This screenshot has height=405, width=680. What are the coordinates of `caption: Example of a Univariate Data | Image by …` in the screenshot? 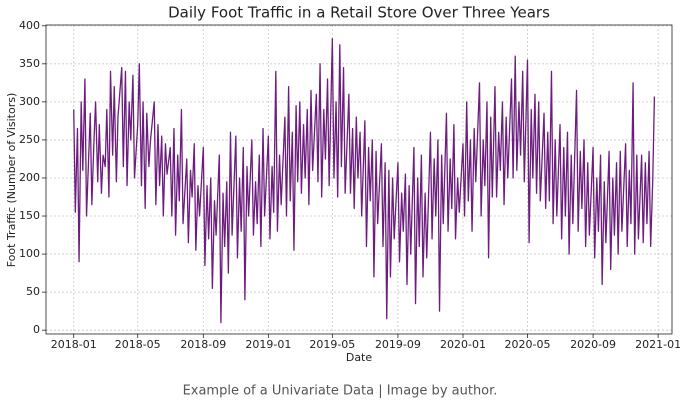 It's located at (340, 391).